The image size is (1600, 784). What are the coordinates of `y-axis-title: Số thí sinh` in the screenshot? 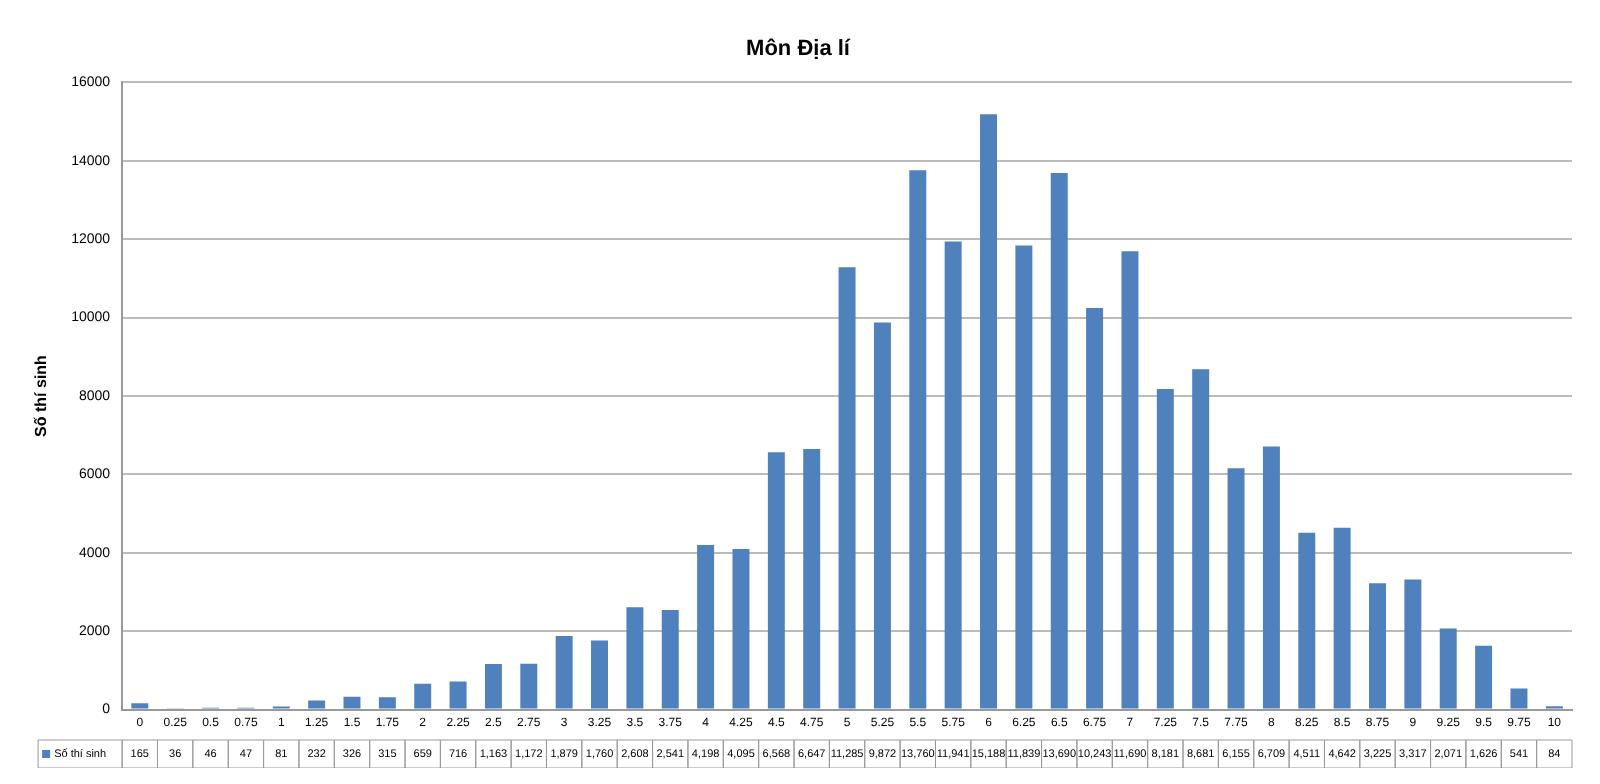 It's located at (41, 395).